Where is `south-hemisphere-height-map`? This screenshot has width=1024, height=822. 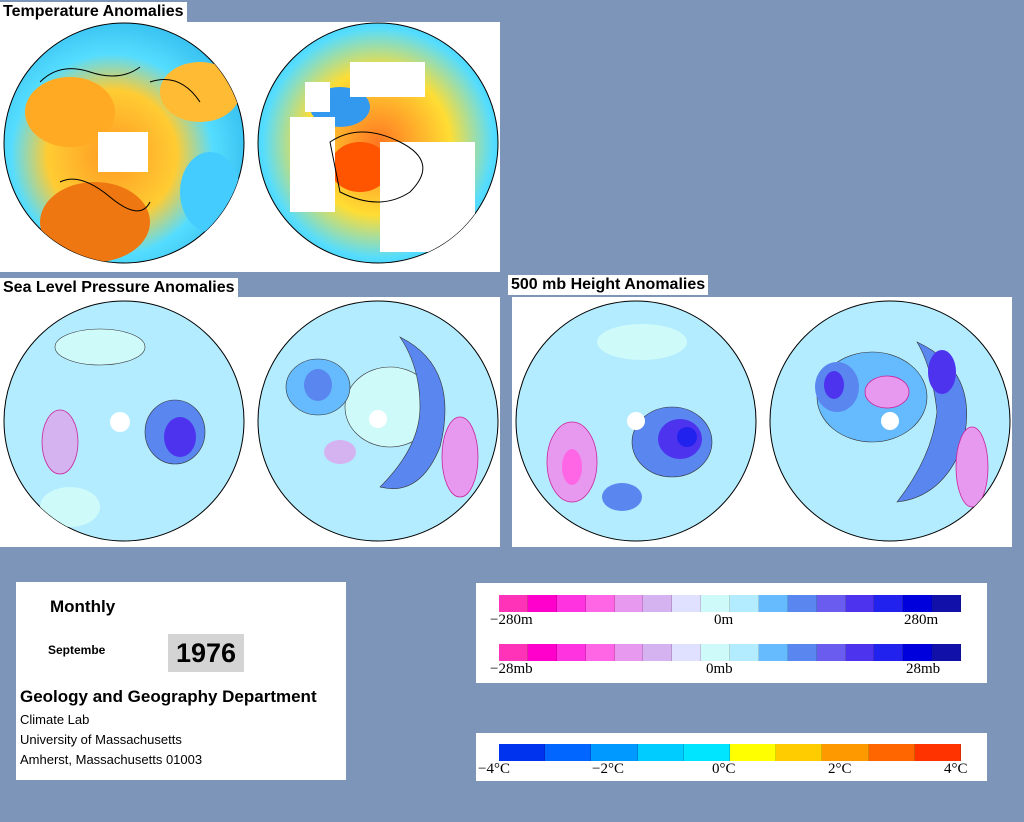
south-hemisphere-height-map is located at coordinates (890, 421).